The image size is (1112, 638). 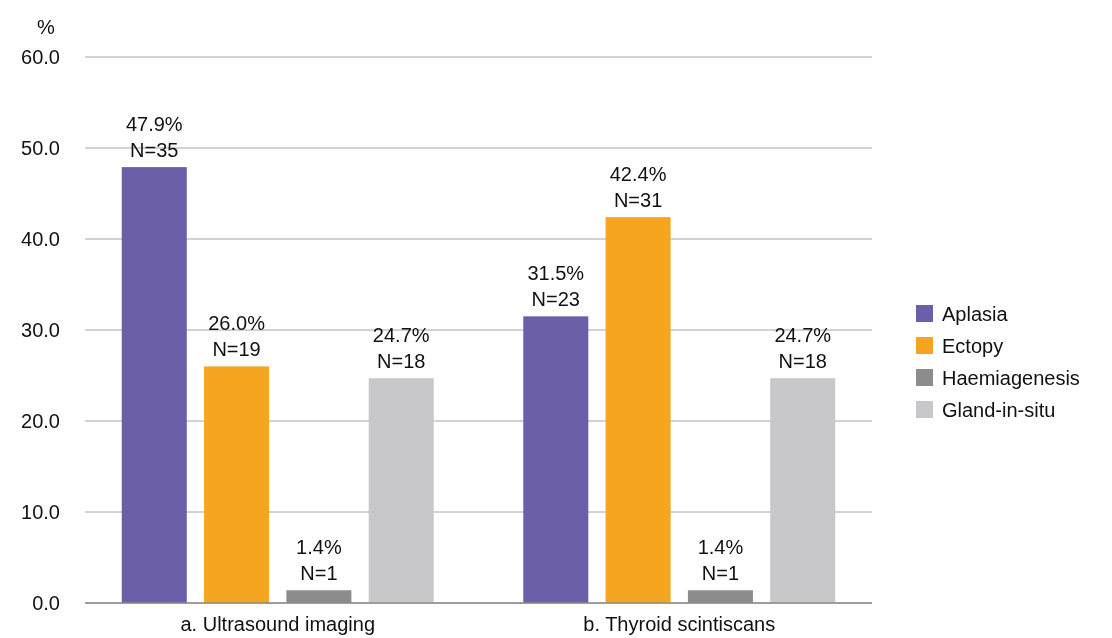 What do you see at coordinates (46, 27) in the screenshot?
I see `y-axis-title: %` at bounding box center [46, 27].